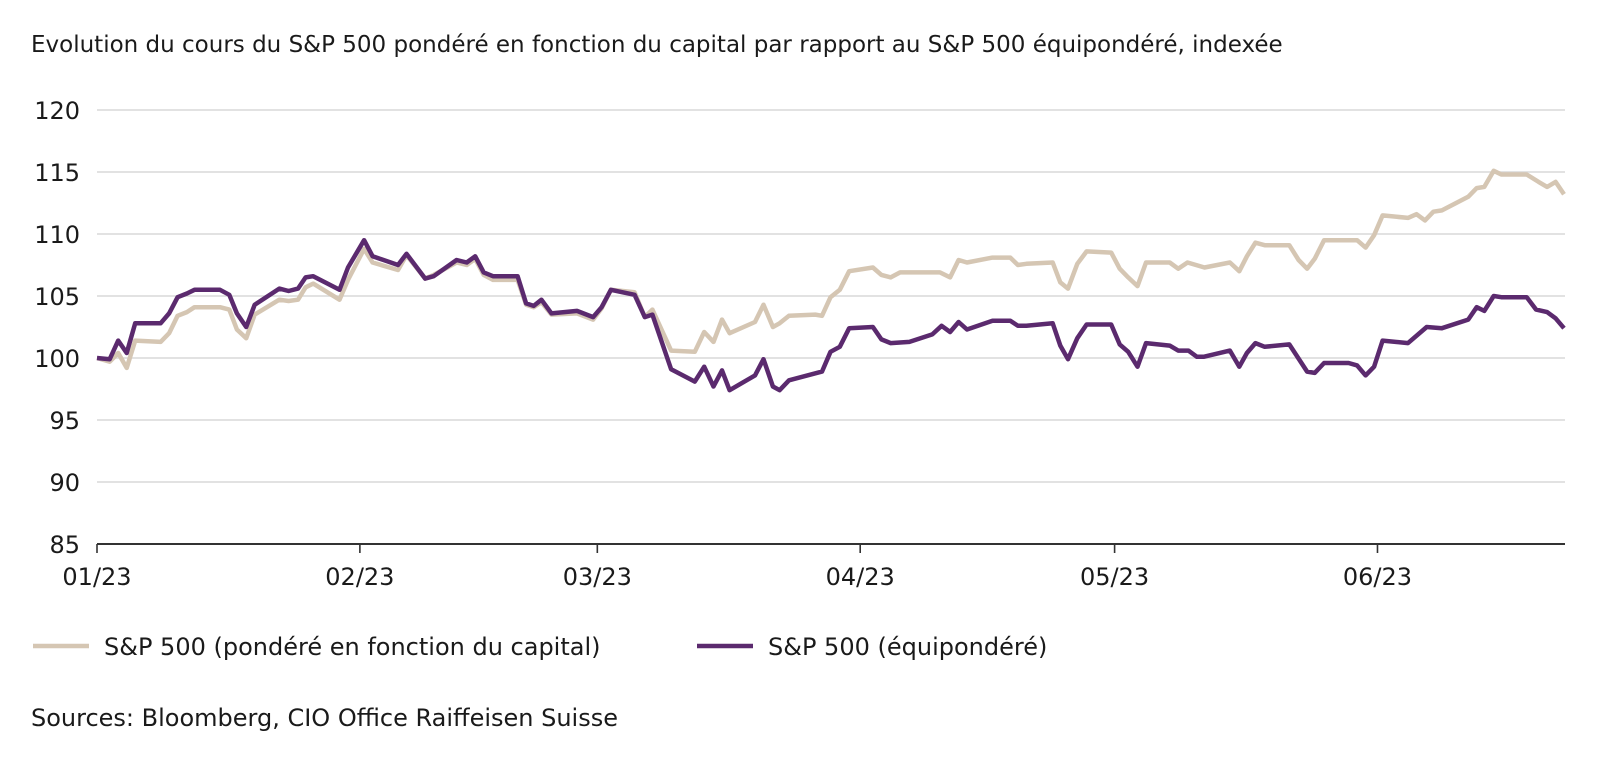 The height and width of the screenshot is (764, 1600). What do you see at coordinates (1377, 577) in the screenshot?
I see `x-tick-label: 06/23` at bounding box center [1377, 577].